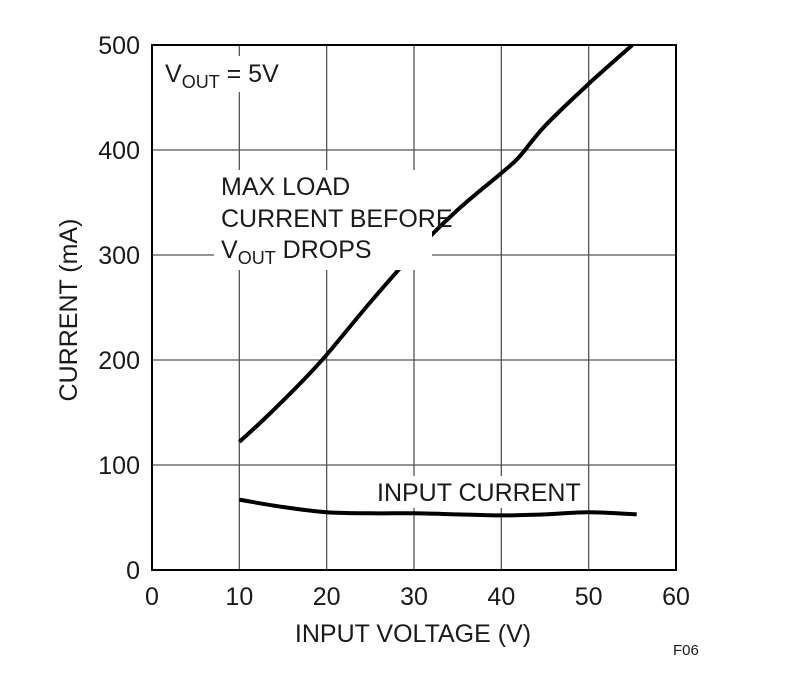 This screenshot has width=797, height=687. I want to click on x-tick-label: 60, so click(676, 597).